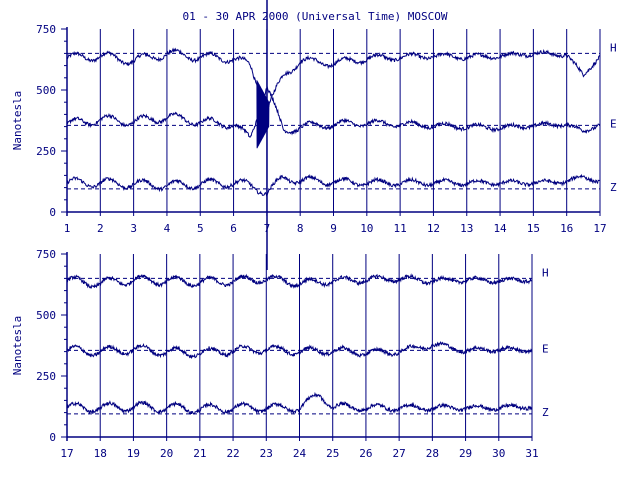 Image resolution: width=640 pixels, height=480 pixels. Describe the element at coordinates (366, 228) in the screenshot. I see `x-tick-label: 10` at that location.